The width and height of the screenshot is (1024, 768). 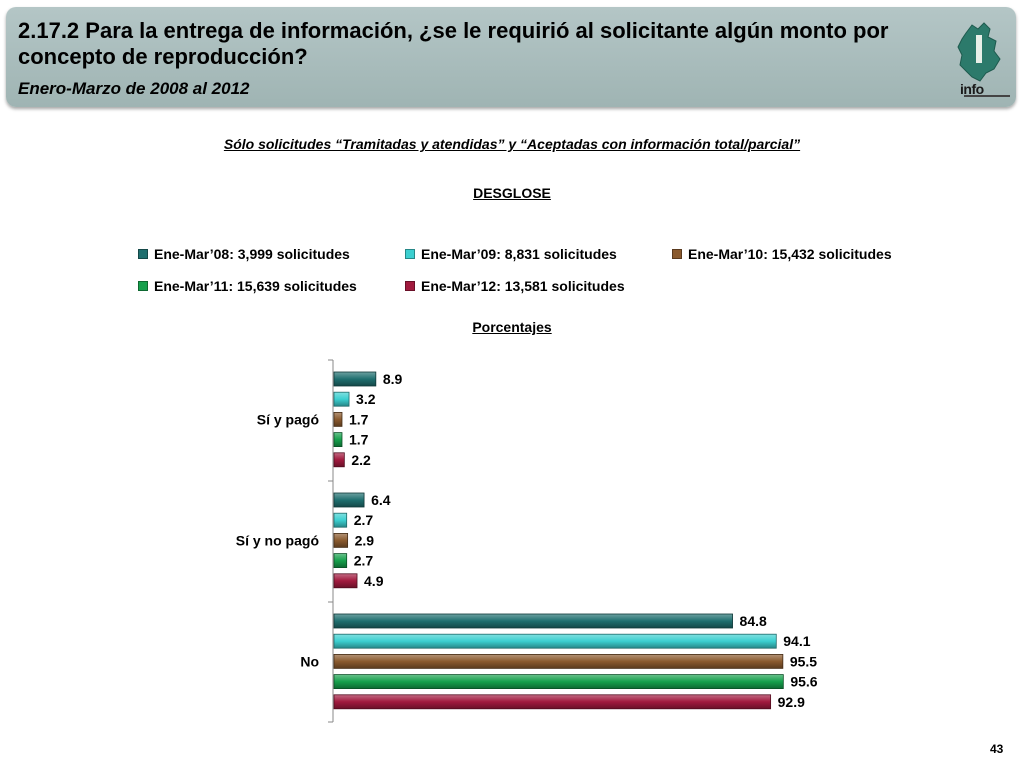 What do you see at coordinates (803, 682) in the screenshot?
I see `data-label: 95.6` at bounding box center [803, 682].